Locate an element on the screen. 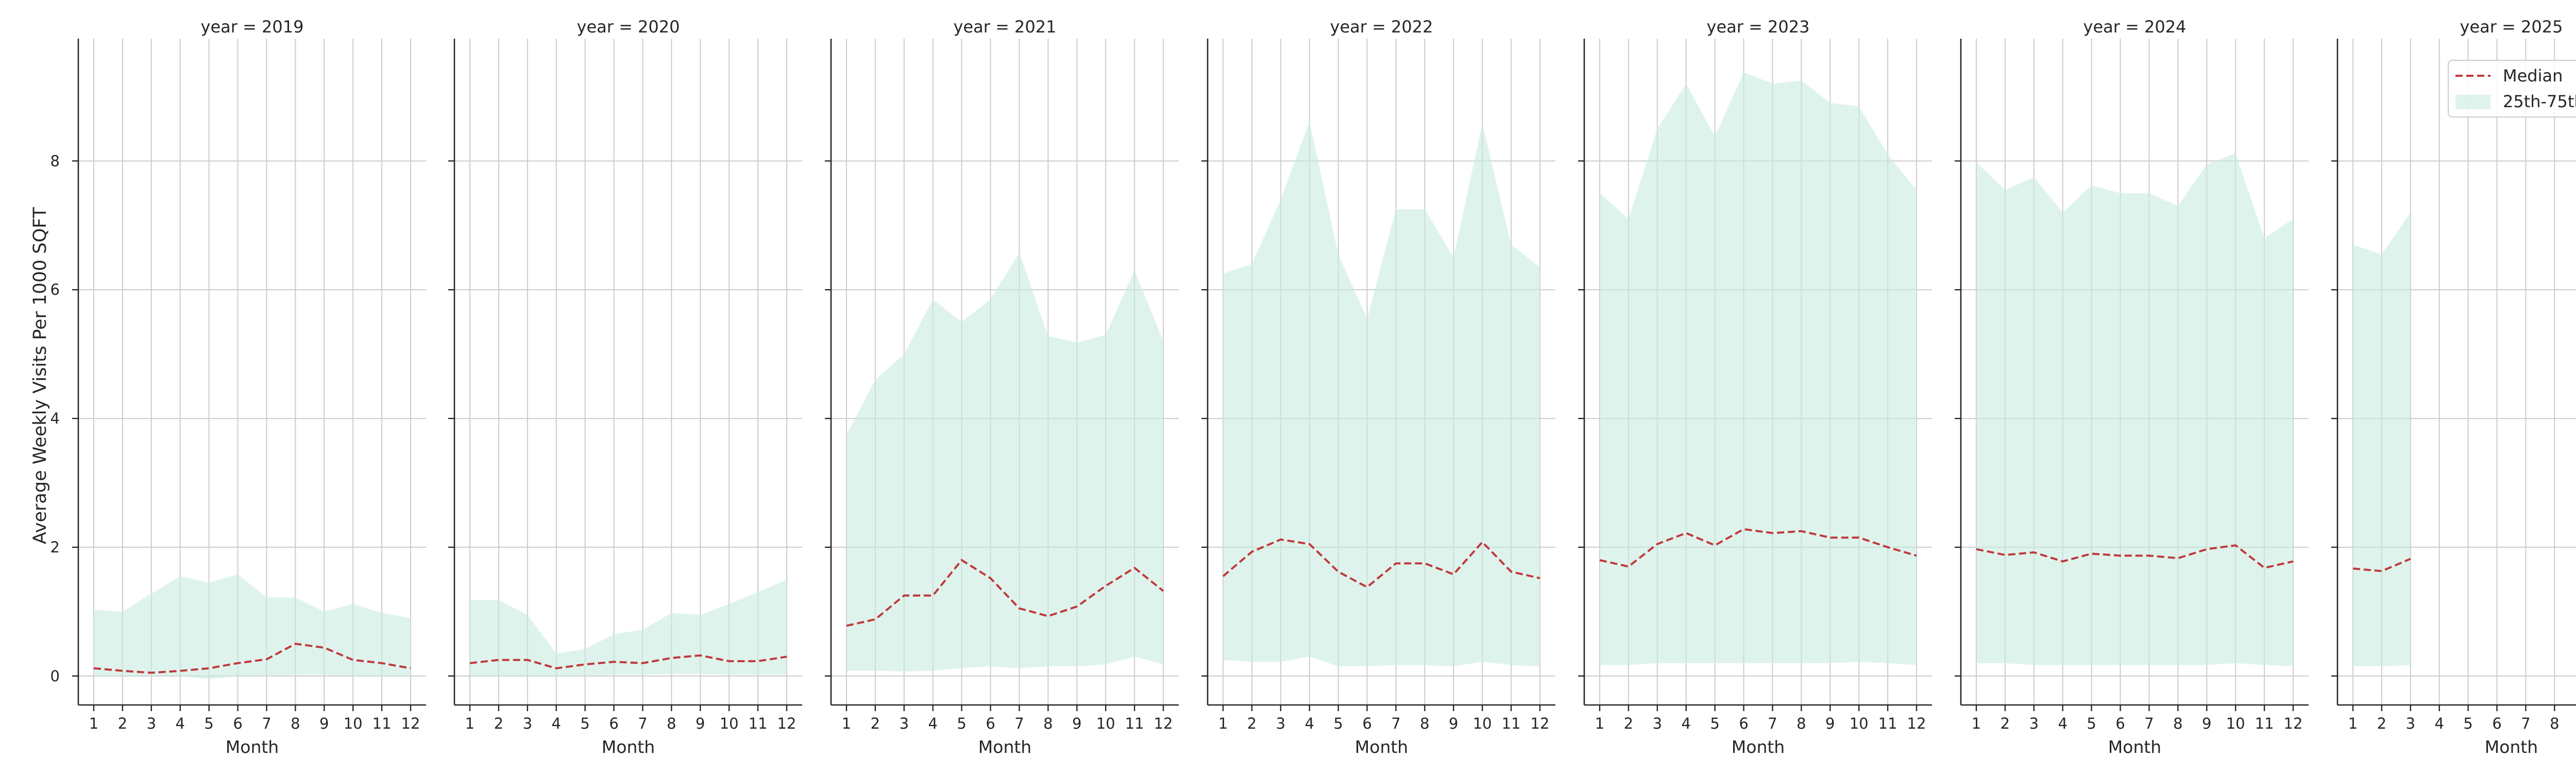  facet-title: year = 2024 is located at coordinates (2135, 27).